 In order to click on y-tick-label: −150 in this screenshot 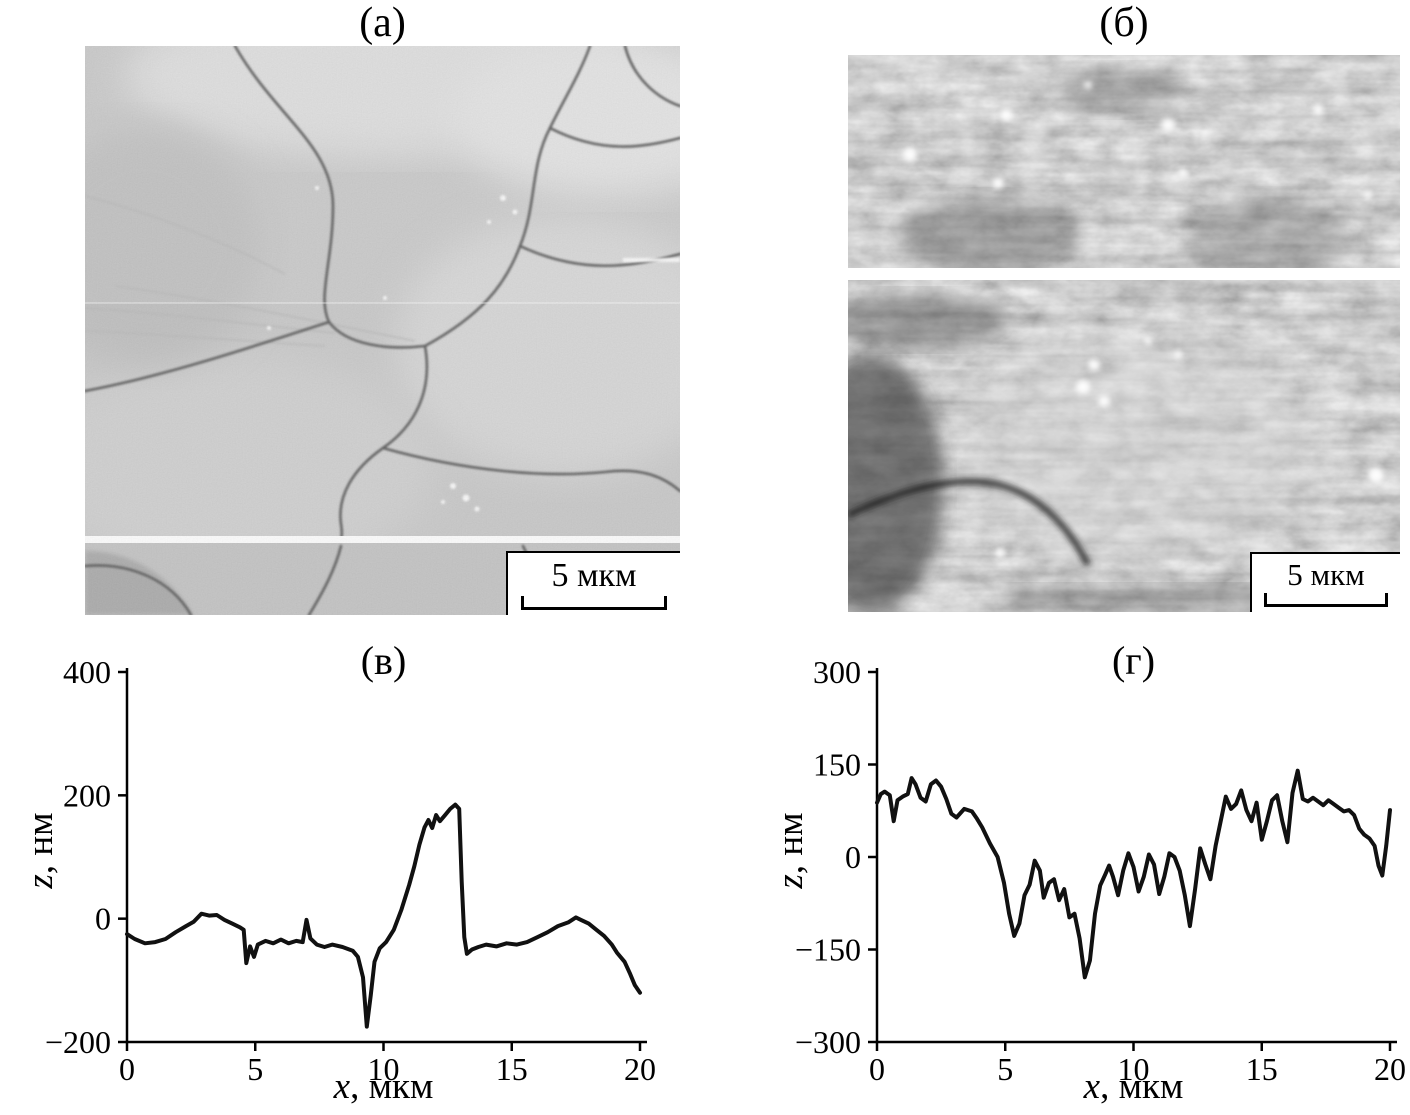, I will do `click(828, 950)`.